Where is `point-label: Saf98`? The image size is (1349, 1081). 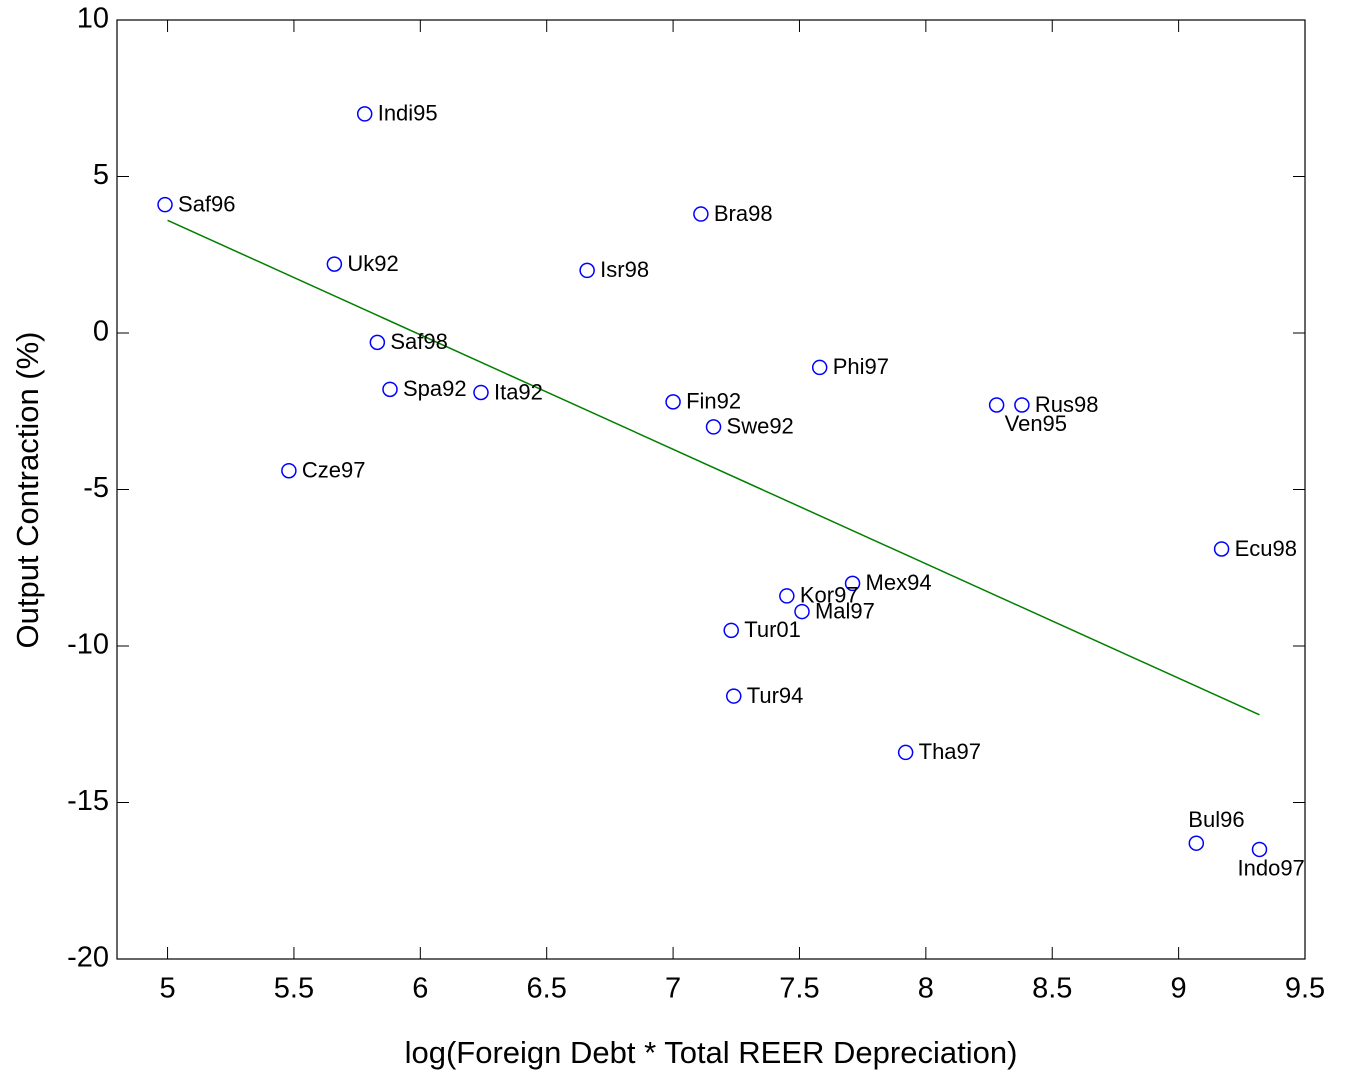
point-label: Saf98 is located at coordinates (419, 341).